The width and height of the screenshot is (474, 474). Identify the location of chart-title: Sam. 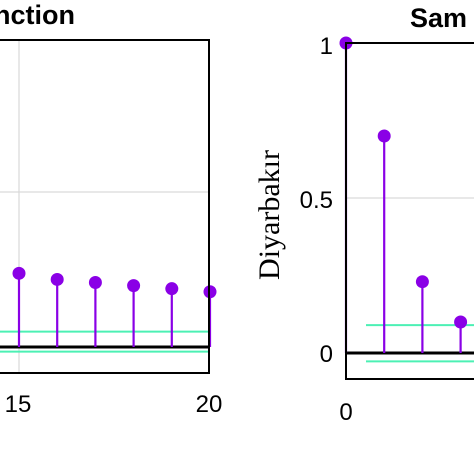
(438, 18).